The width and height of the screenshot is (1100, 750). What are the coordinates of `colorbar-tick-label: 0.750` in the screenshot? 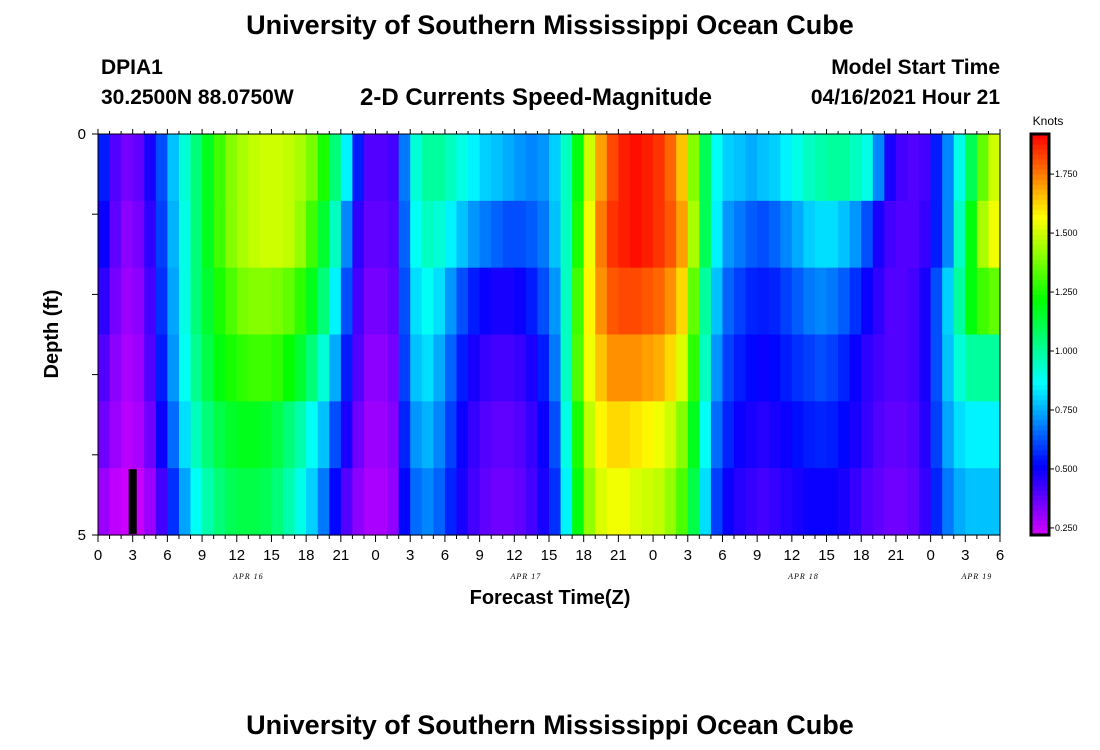 It's located at (1066, 410).